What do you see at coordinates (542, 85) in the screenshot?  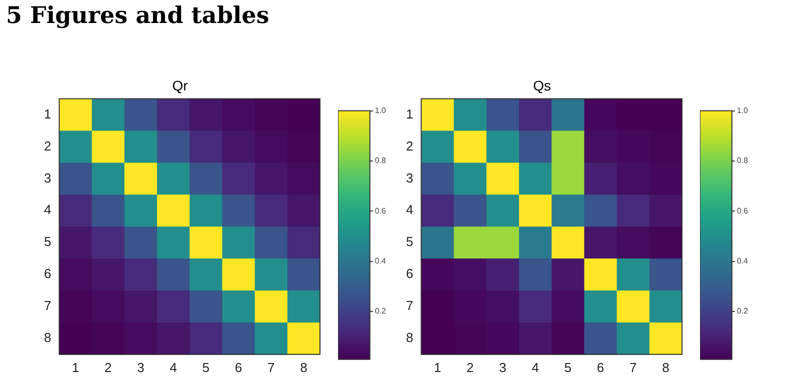 I see `chart-title: Qs` at bounding box center [542, 85].